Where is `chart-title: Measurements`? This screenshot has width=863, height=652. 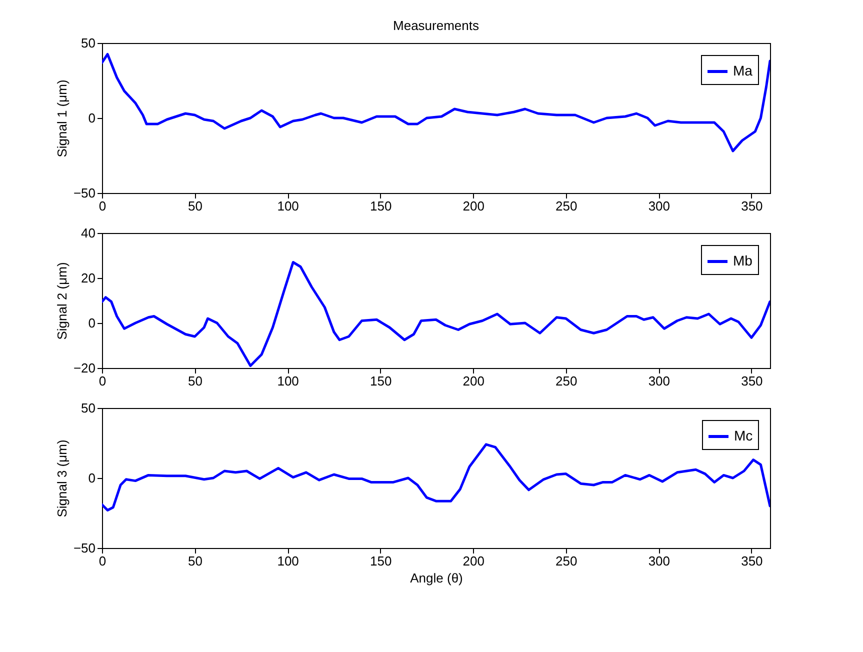 chart-title: Measurements is located at coordinates (436, 25).